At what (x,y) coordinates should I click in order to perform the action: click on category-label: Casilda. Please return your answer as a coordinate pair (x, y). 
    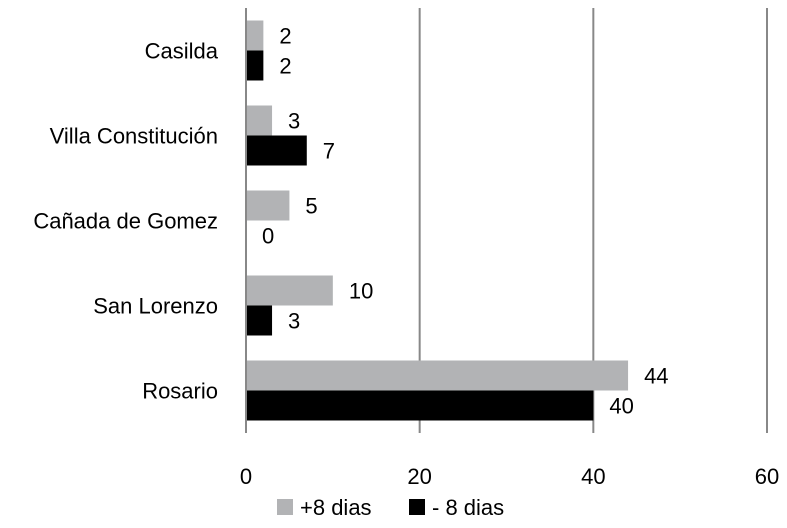
    Looking at the image, I should click on (182, 51).